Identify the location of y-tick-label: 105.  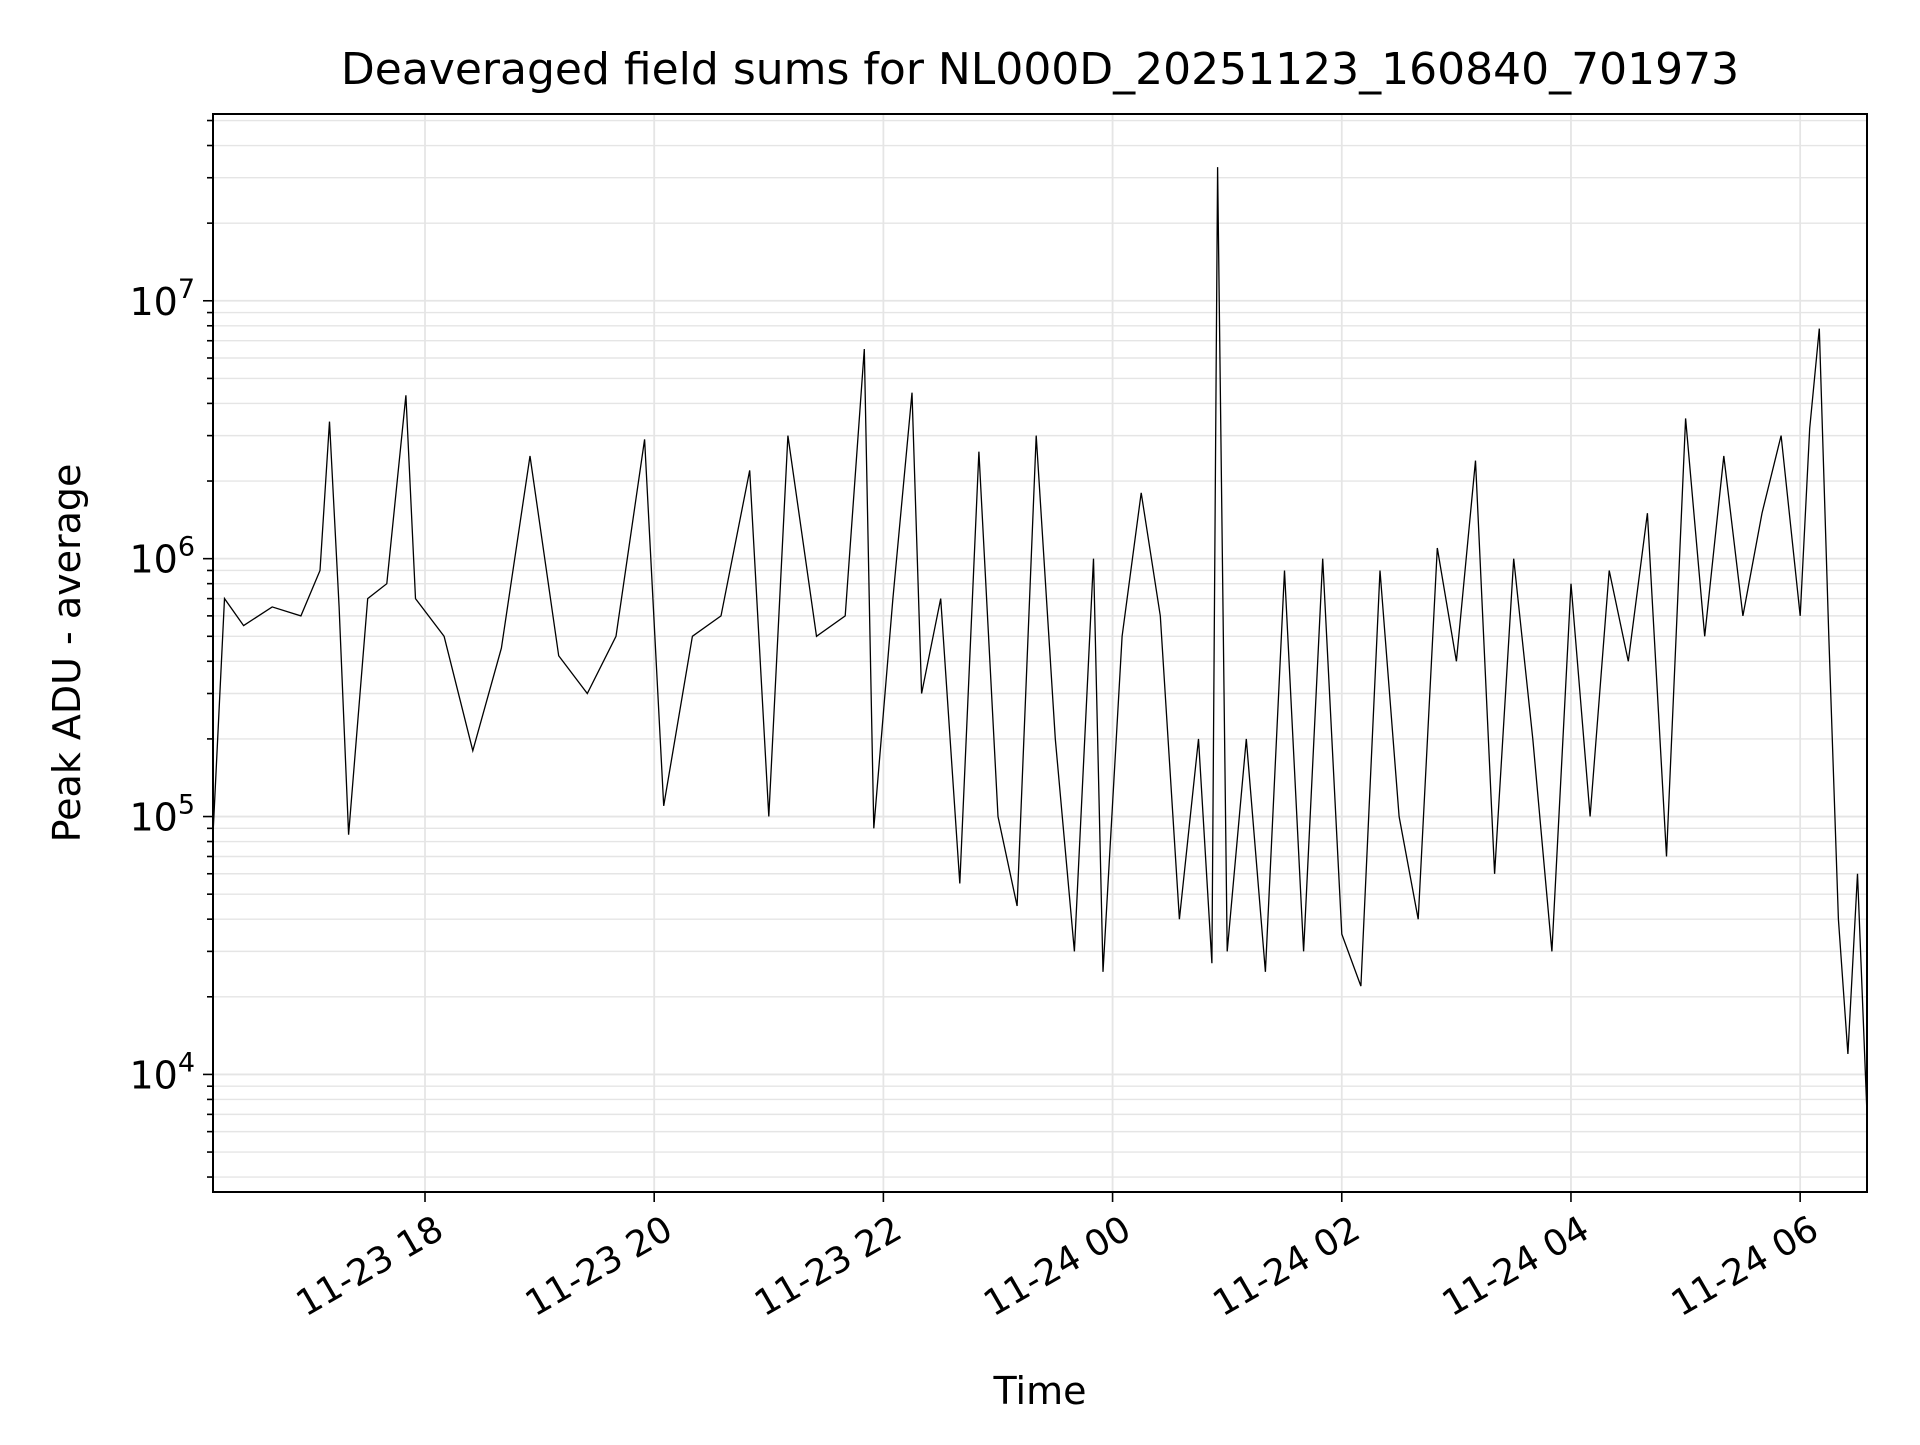
(162, 815).